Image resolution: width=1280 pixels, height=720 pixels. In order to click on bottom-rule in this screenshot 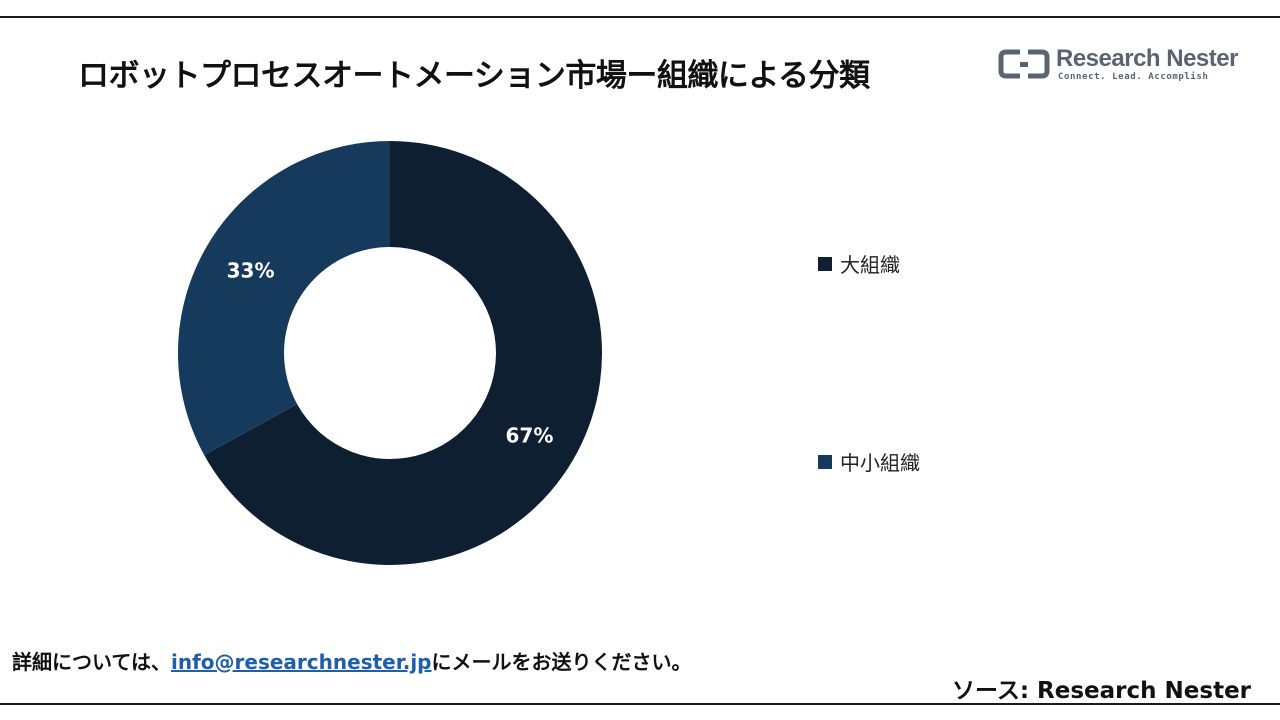, I will do `click(640, 704)`.